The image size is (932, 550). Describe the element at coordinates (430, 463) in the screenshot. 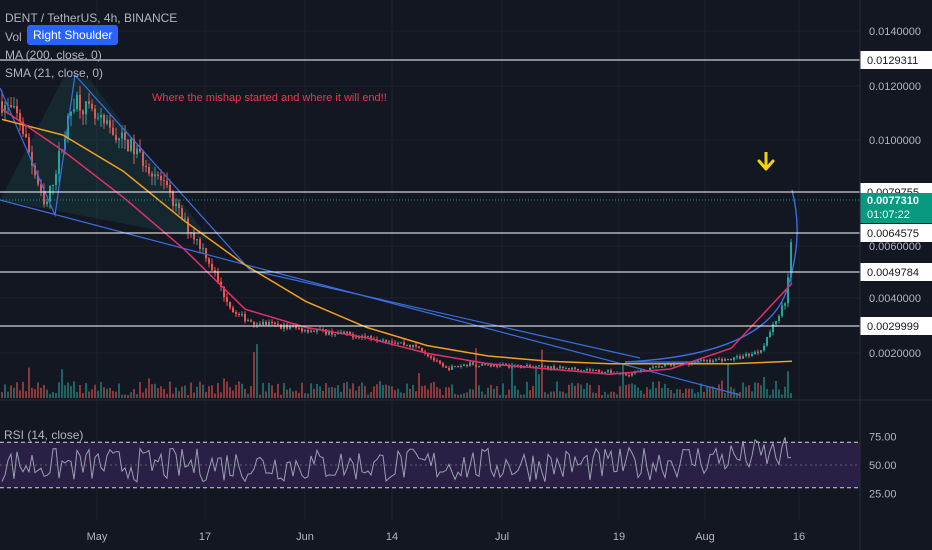

I see `rsi-indicator` at that location.